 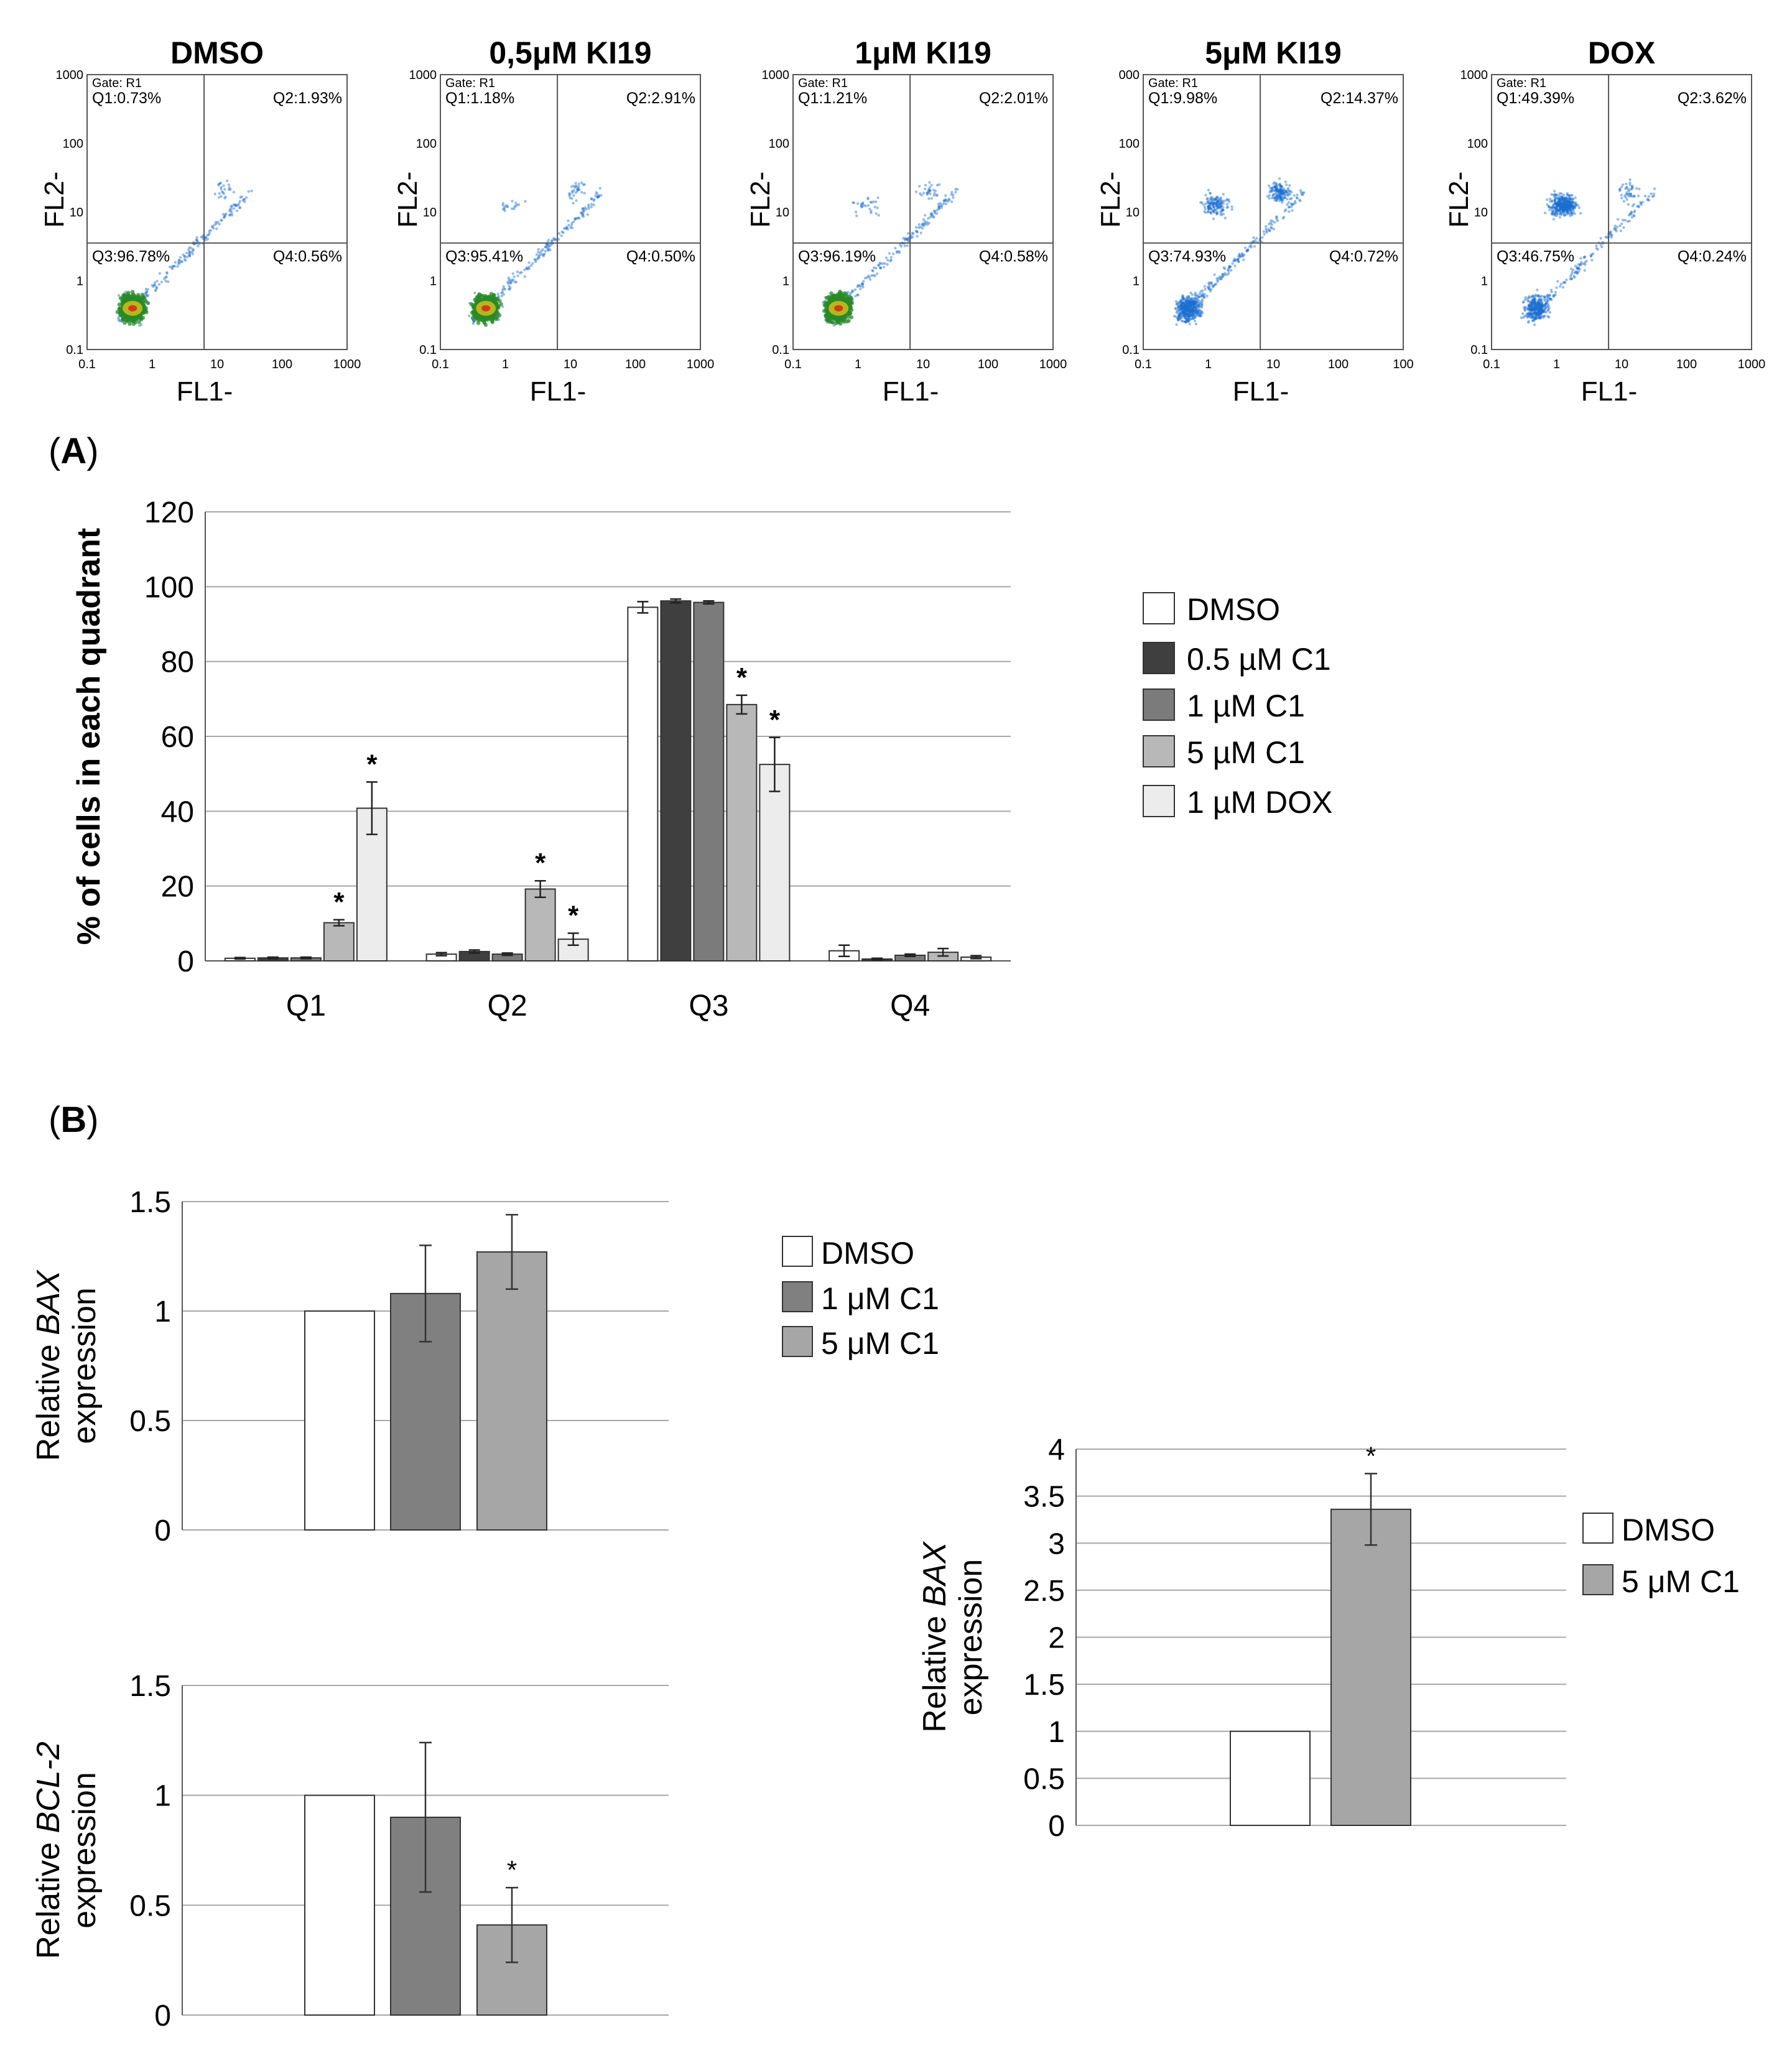 I want to click on y-tick-label: 0.5, so click(x=150, y=1421).